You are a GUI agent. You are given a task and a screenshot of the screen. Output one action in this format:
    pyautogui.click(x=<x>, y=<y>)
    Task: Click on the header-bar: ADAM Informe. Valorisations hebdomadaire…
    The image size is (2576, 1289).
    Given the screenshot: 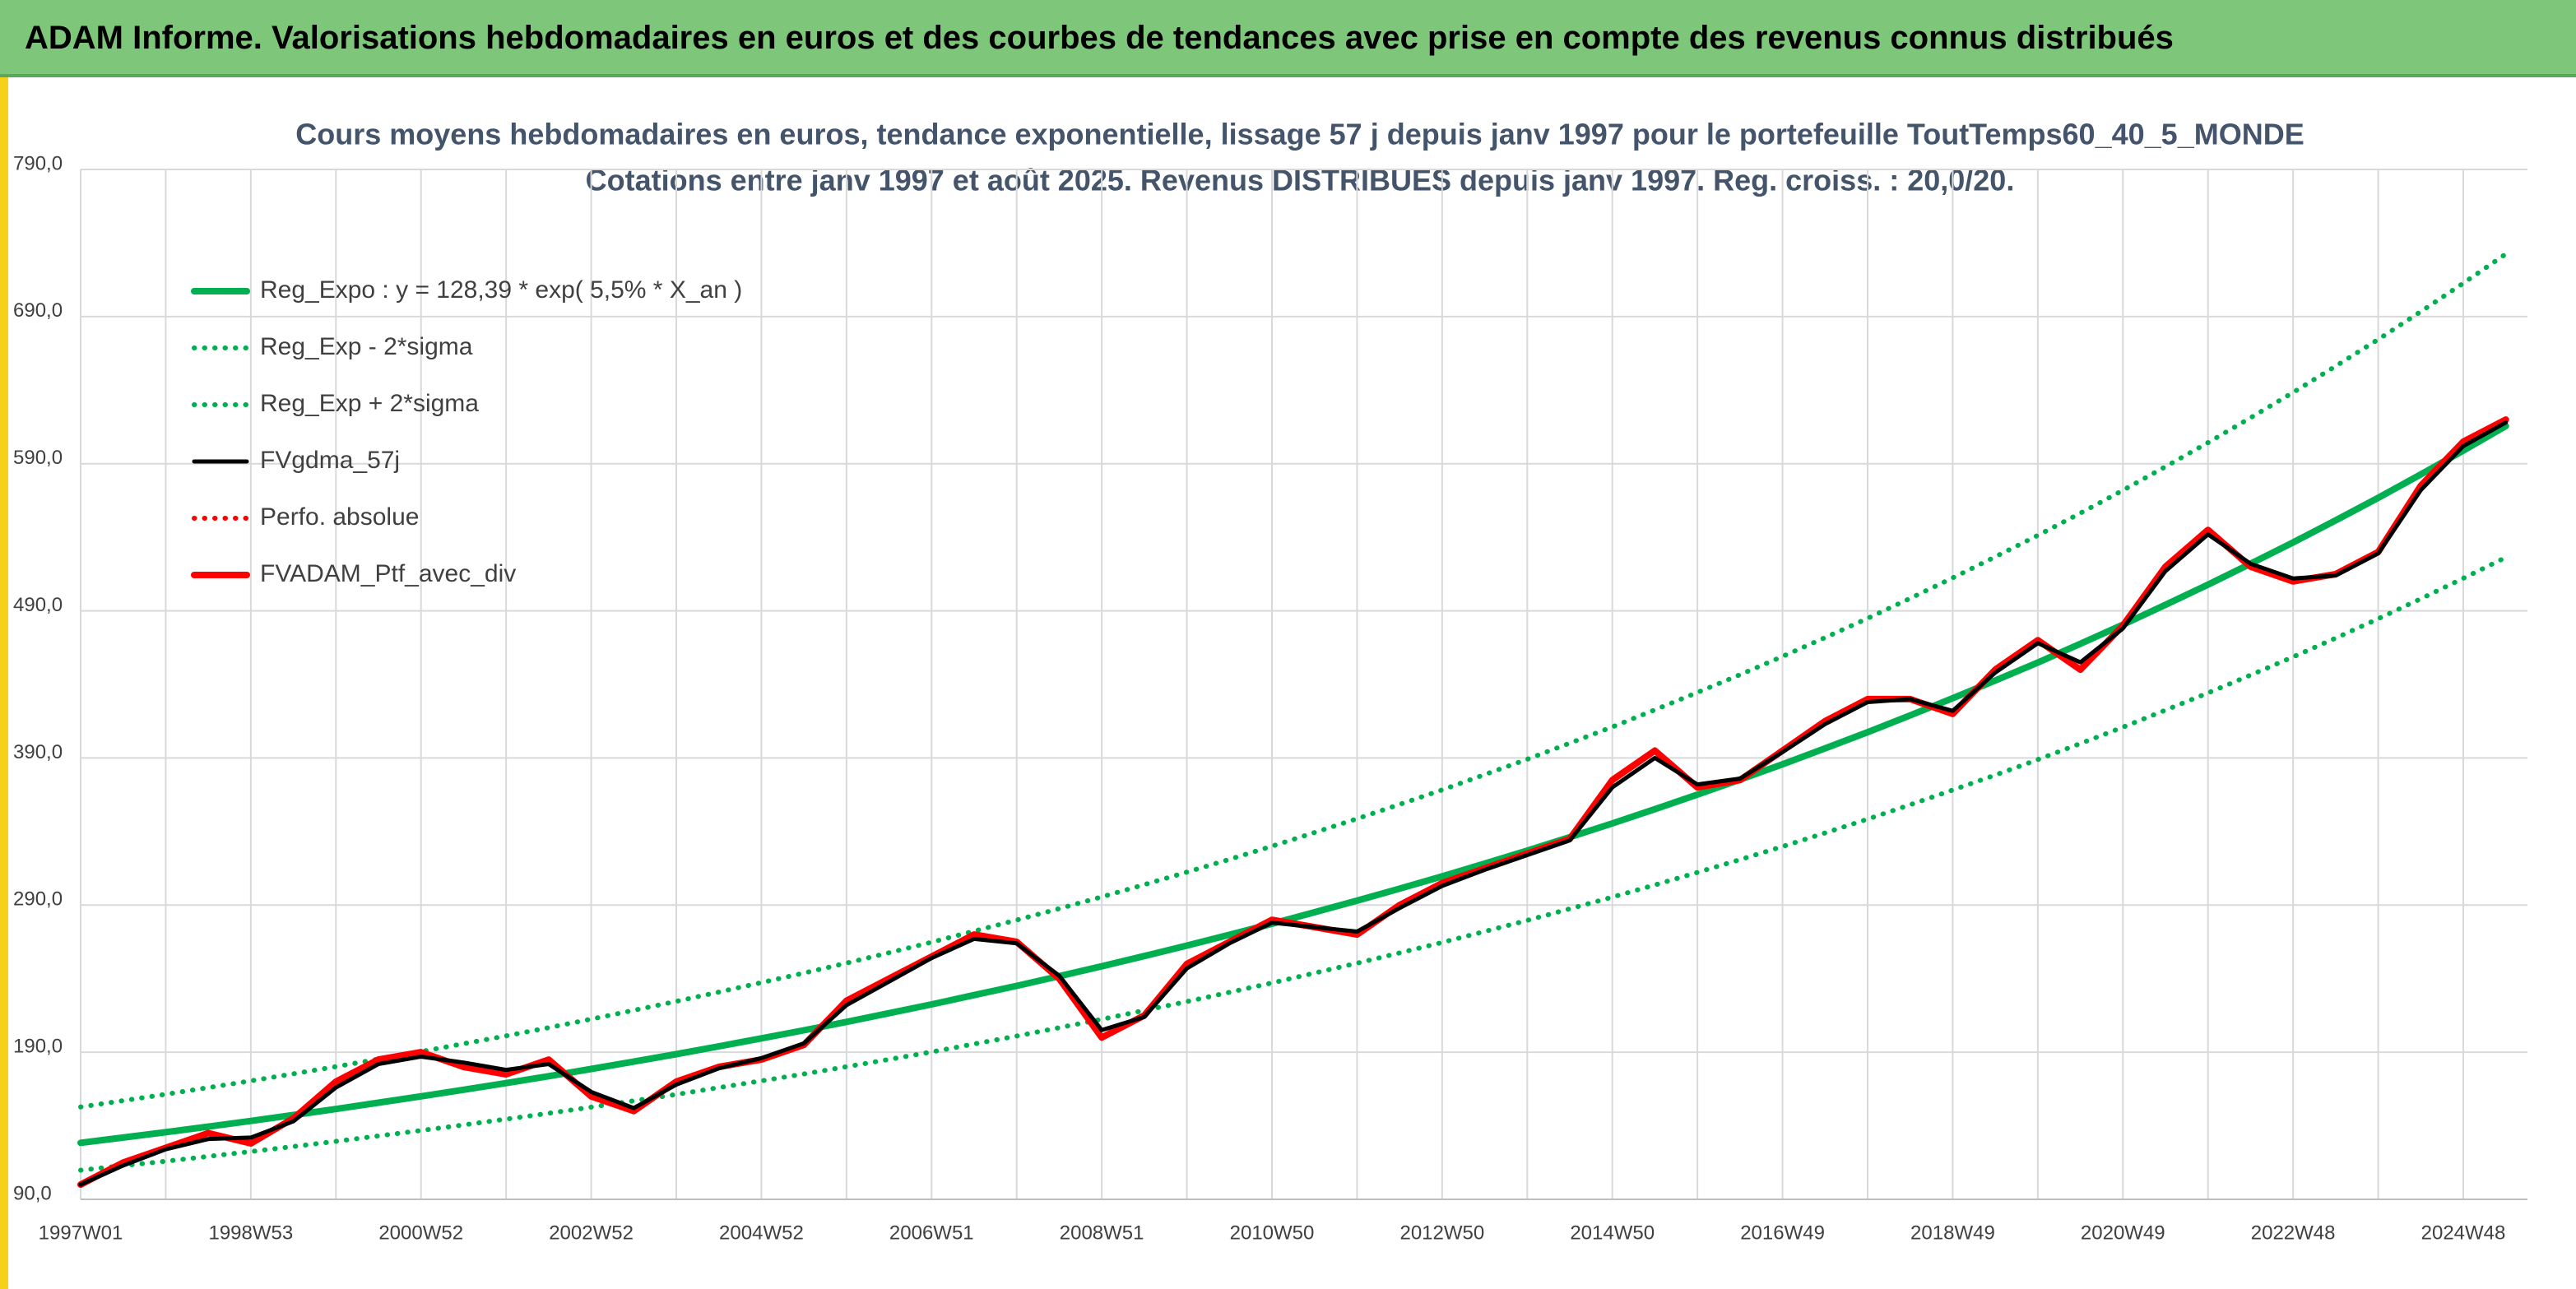 What is the action you would take?
    pyautogui.click(x=1288, y=38)
    